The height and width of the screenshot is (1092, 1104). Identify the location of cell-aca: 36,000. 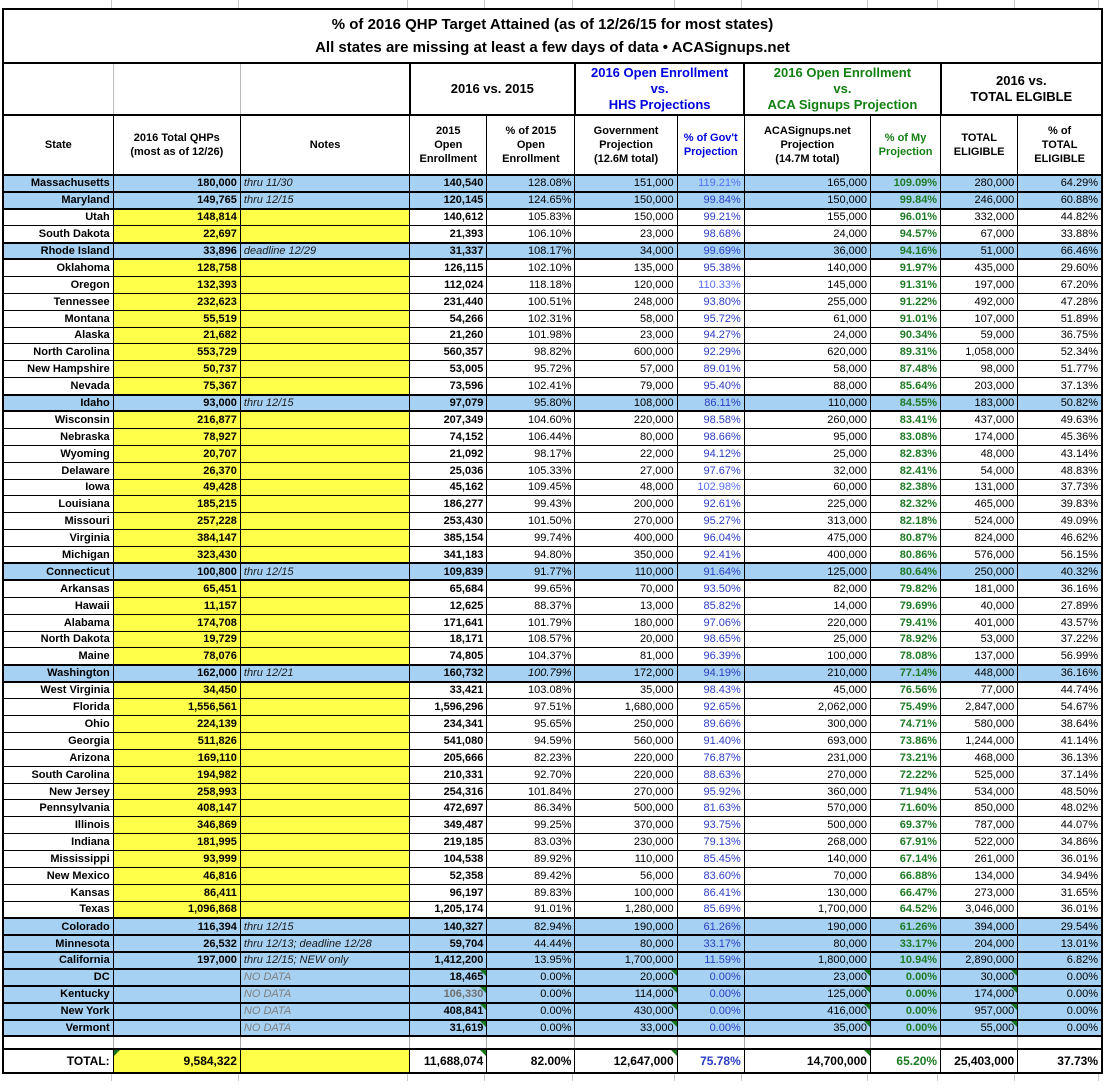
(807, 251).